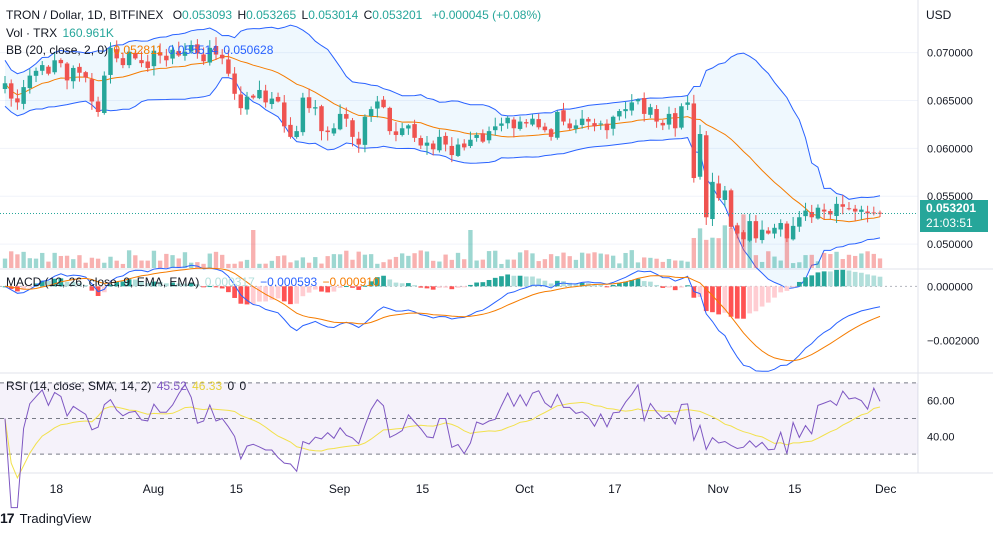 The image size is (993, 542). What do you see at coordinates (45, 518) in the screenshot?
I see `tradingview-brand: 17 TradingView` at bounding box center [45, 518].